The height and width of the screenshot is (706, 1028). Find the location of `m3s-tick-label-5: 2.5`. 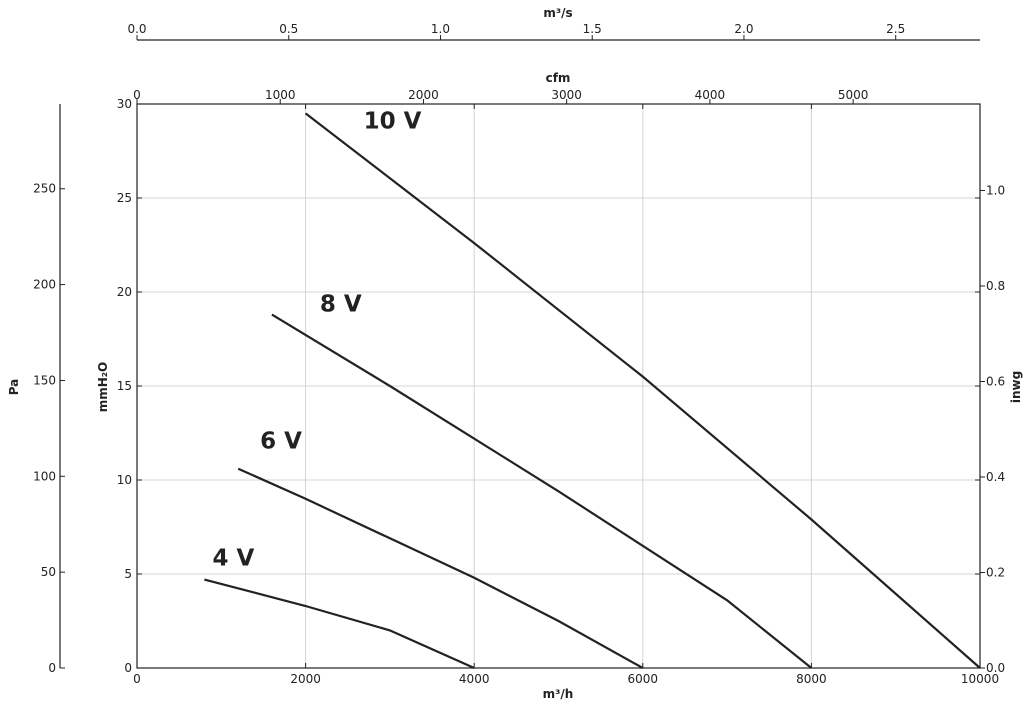

m3s-tick-label-5: 2.5 is located at coordinates (895, 29).